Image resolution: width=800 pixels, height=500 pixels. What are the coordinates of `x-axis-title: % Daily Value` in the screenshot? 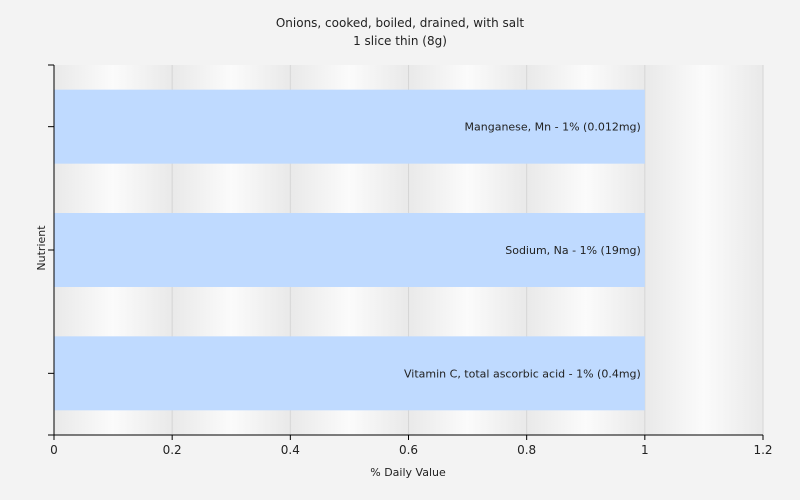 It's located at (408, 472).